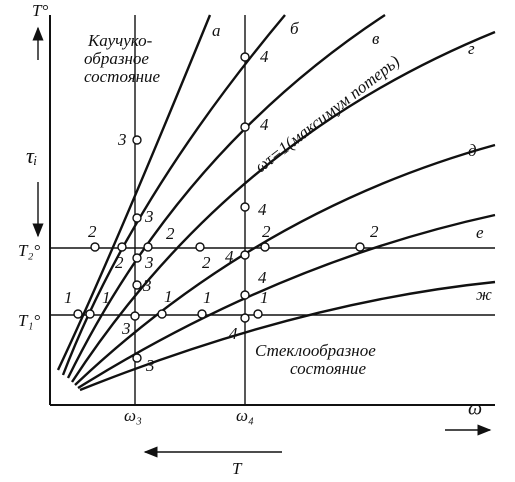 The width and height of the screenshot is (515, 482). I want to click on region-label: Стеклообразное, so click(315, 350).